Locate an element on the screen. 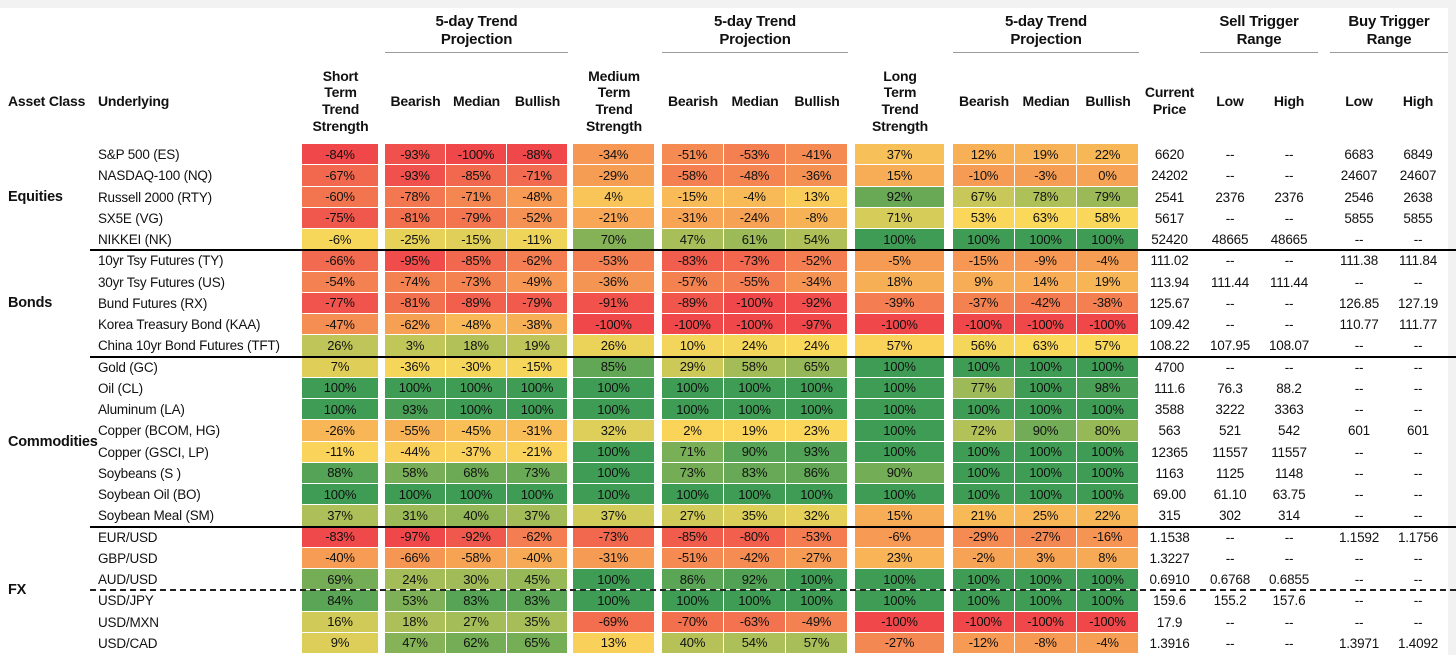  buy-trigger-low: 24607 is located at coordinates (1359, 176).